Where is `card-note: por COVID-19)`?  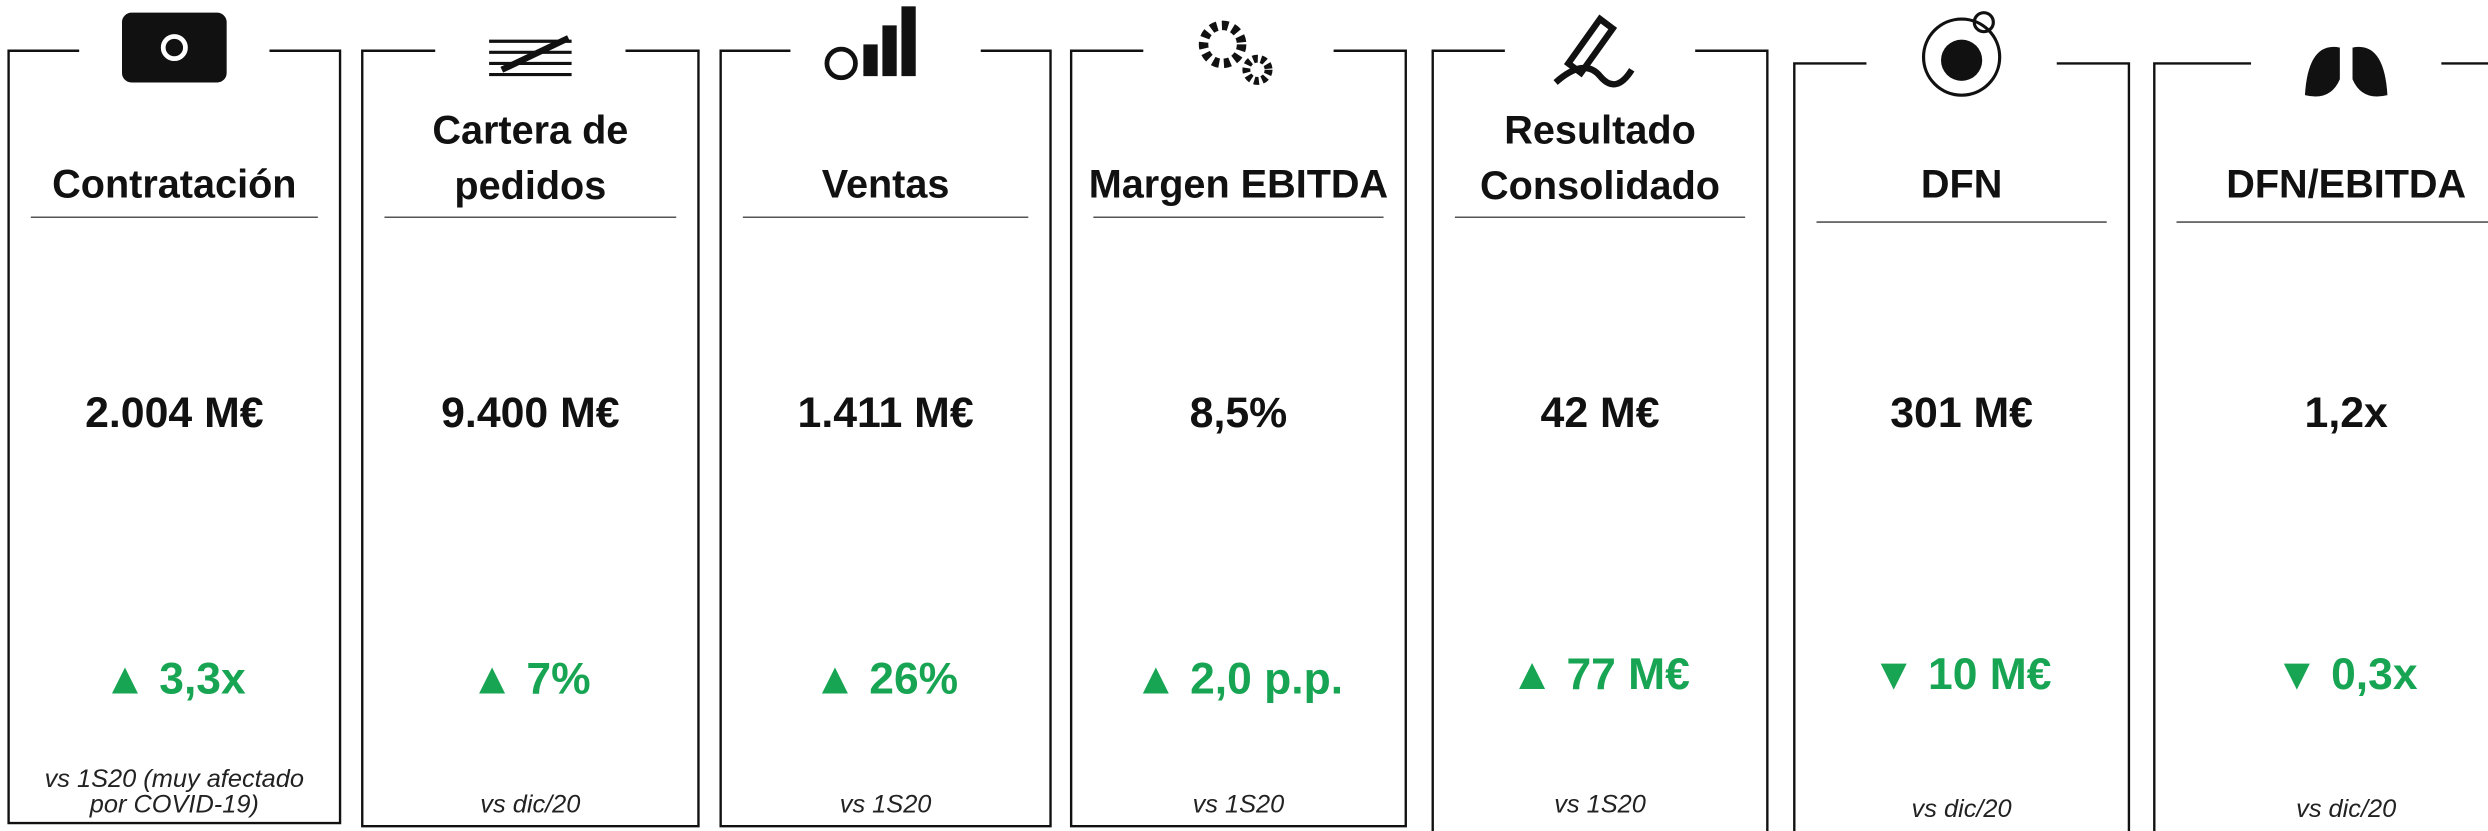
card-note: por COVID-19) is located at coordinates (174, 804).